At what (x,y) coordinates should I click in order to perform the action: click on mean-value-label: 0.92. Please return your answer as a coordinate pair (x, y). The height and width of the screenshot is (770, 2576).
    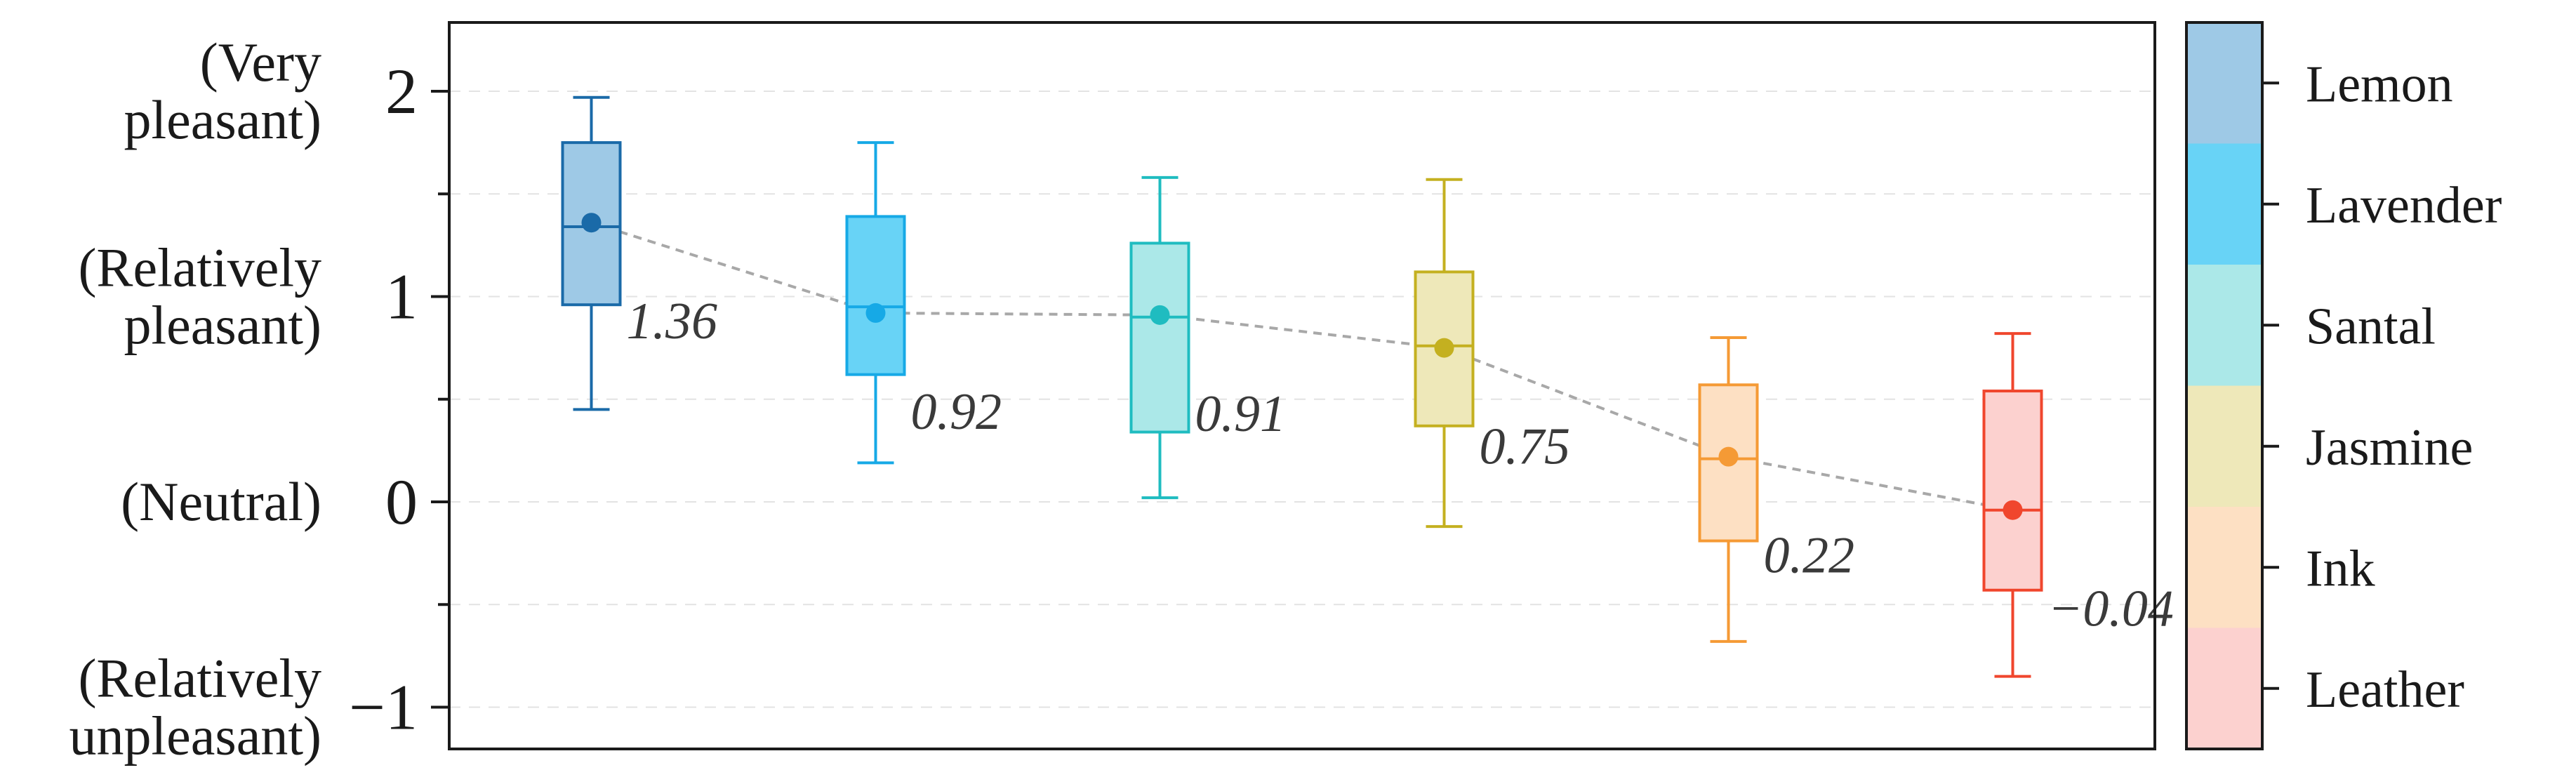
    Looking at the image, I should click on (957, 412).